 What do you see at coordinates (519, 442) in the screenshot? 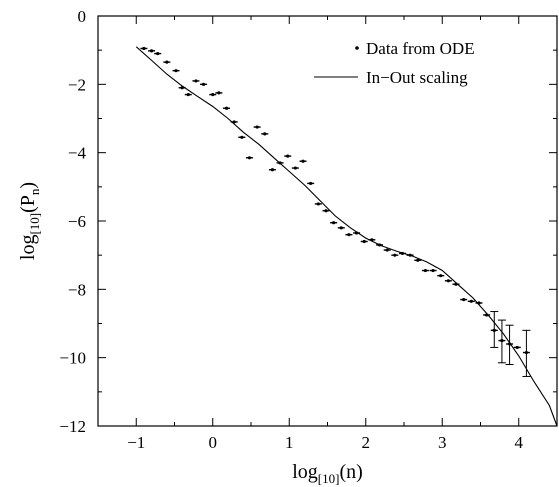
I see `x-tick-label: 4` at bounding box center [519, 442].